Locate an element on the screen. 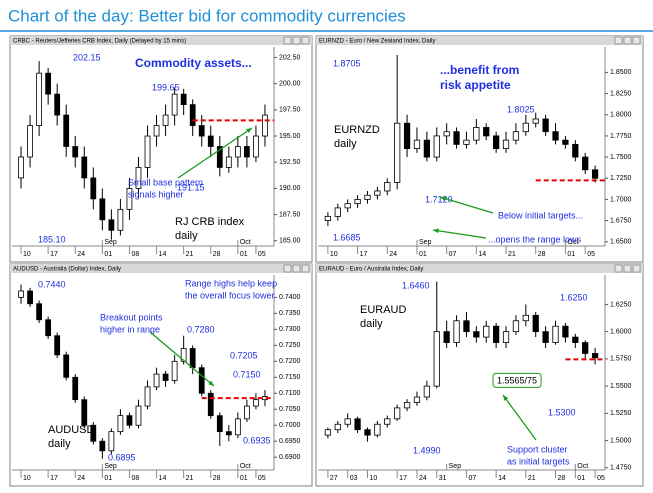  annotation: as initial targets is located at coordinates (538, 461).